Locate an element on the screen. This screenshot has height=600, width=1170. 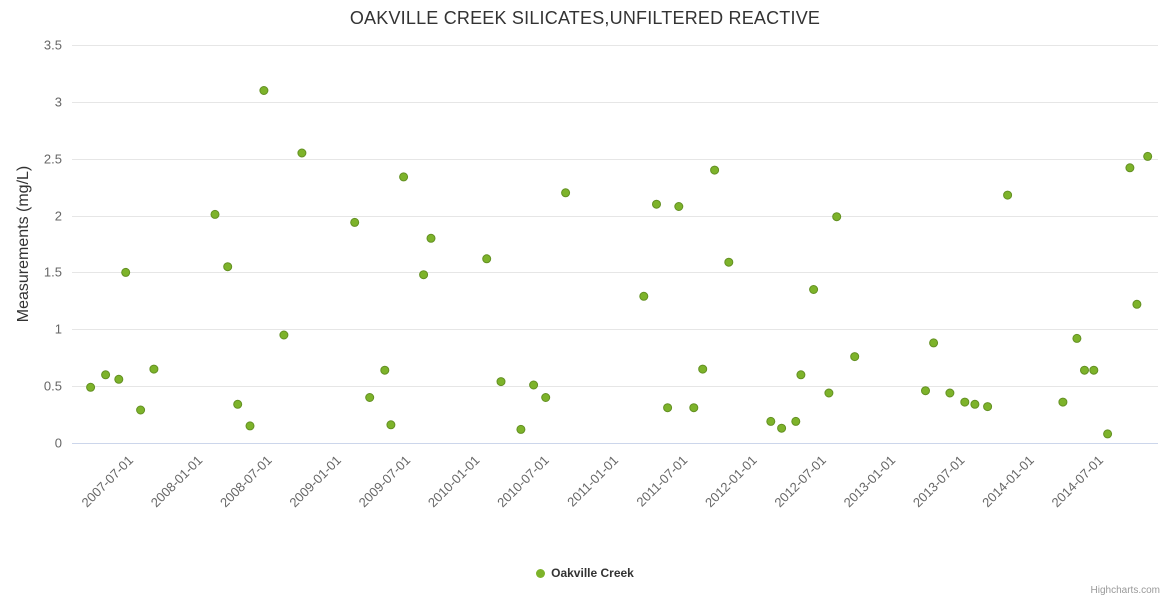
x-tick-label: 2010-07-01 is located at coordinates (523, 482).